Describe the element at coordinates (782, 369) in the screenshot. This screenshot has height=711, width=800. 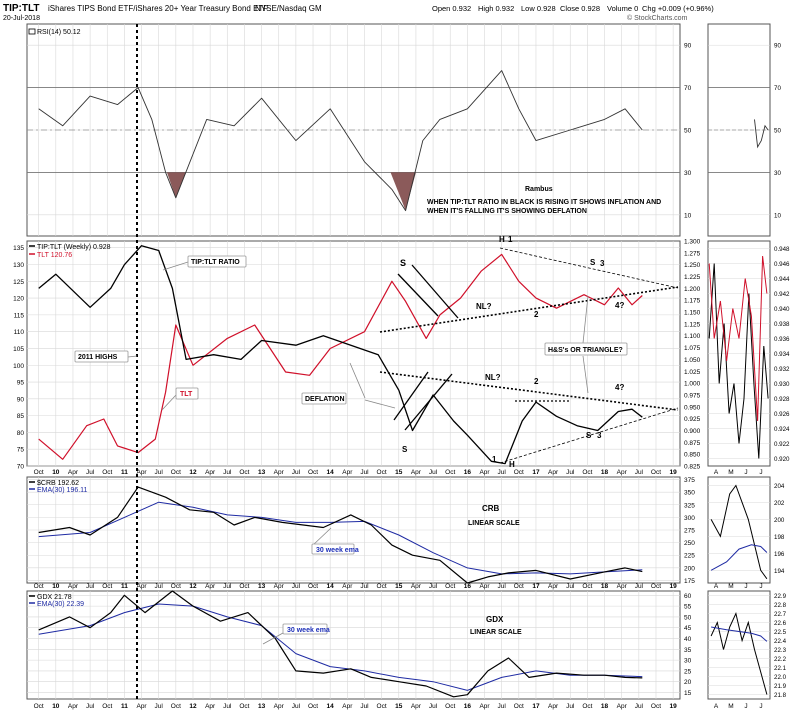
I see `side-y-tick-label: 0.932` at that location.